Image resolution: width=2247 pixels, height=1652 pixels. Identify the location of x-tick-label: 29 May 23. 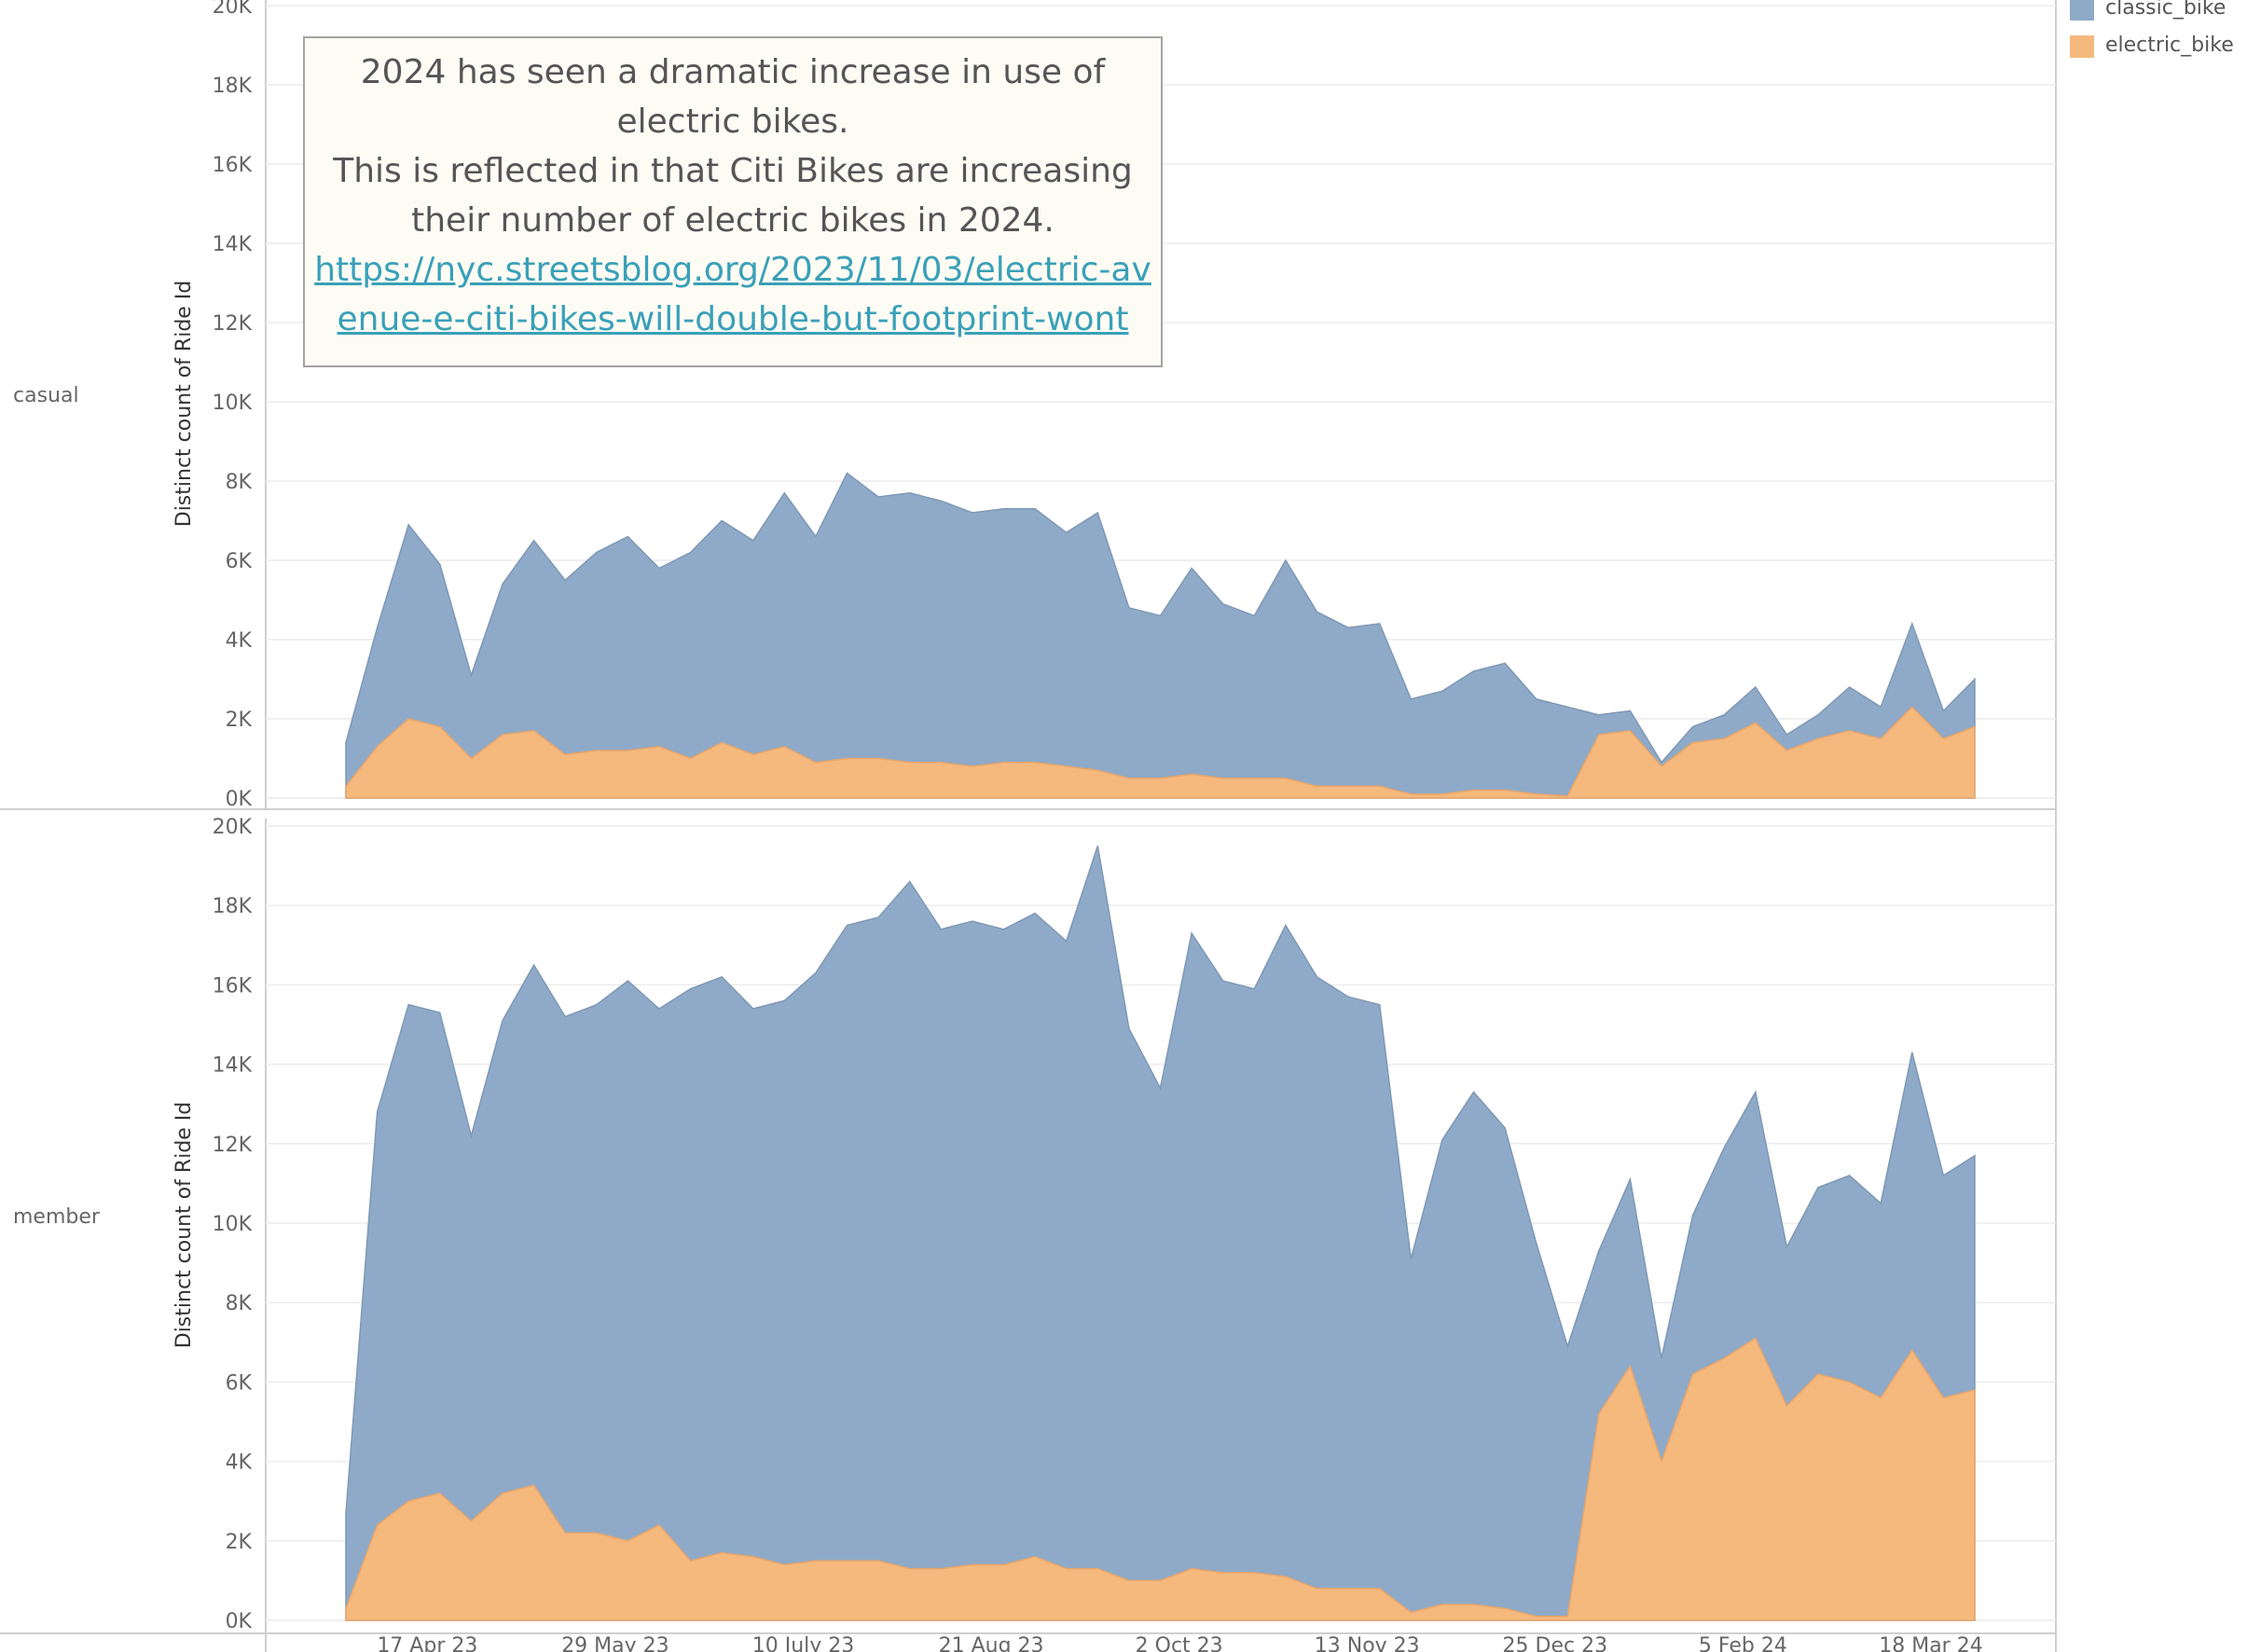
(615, 1643).